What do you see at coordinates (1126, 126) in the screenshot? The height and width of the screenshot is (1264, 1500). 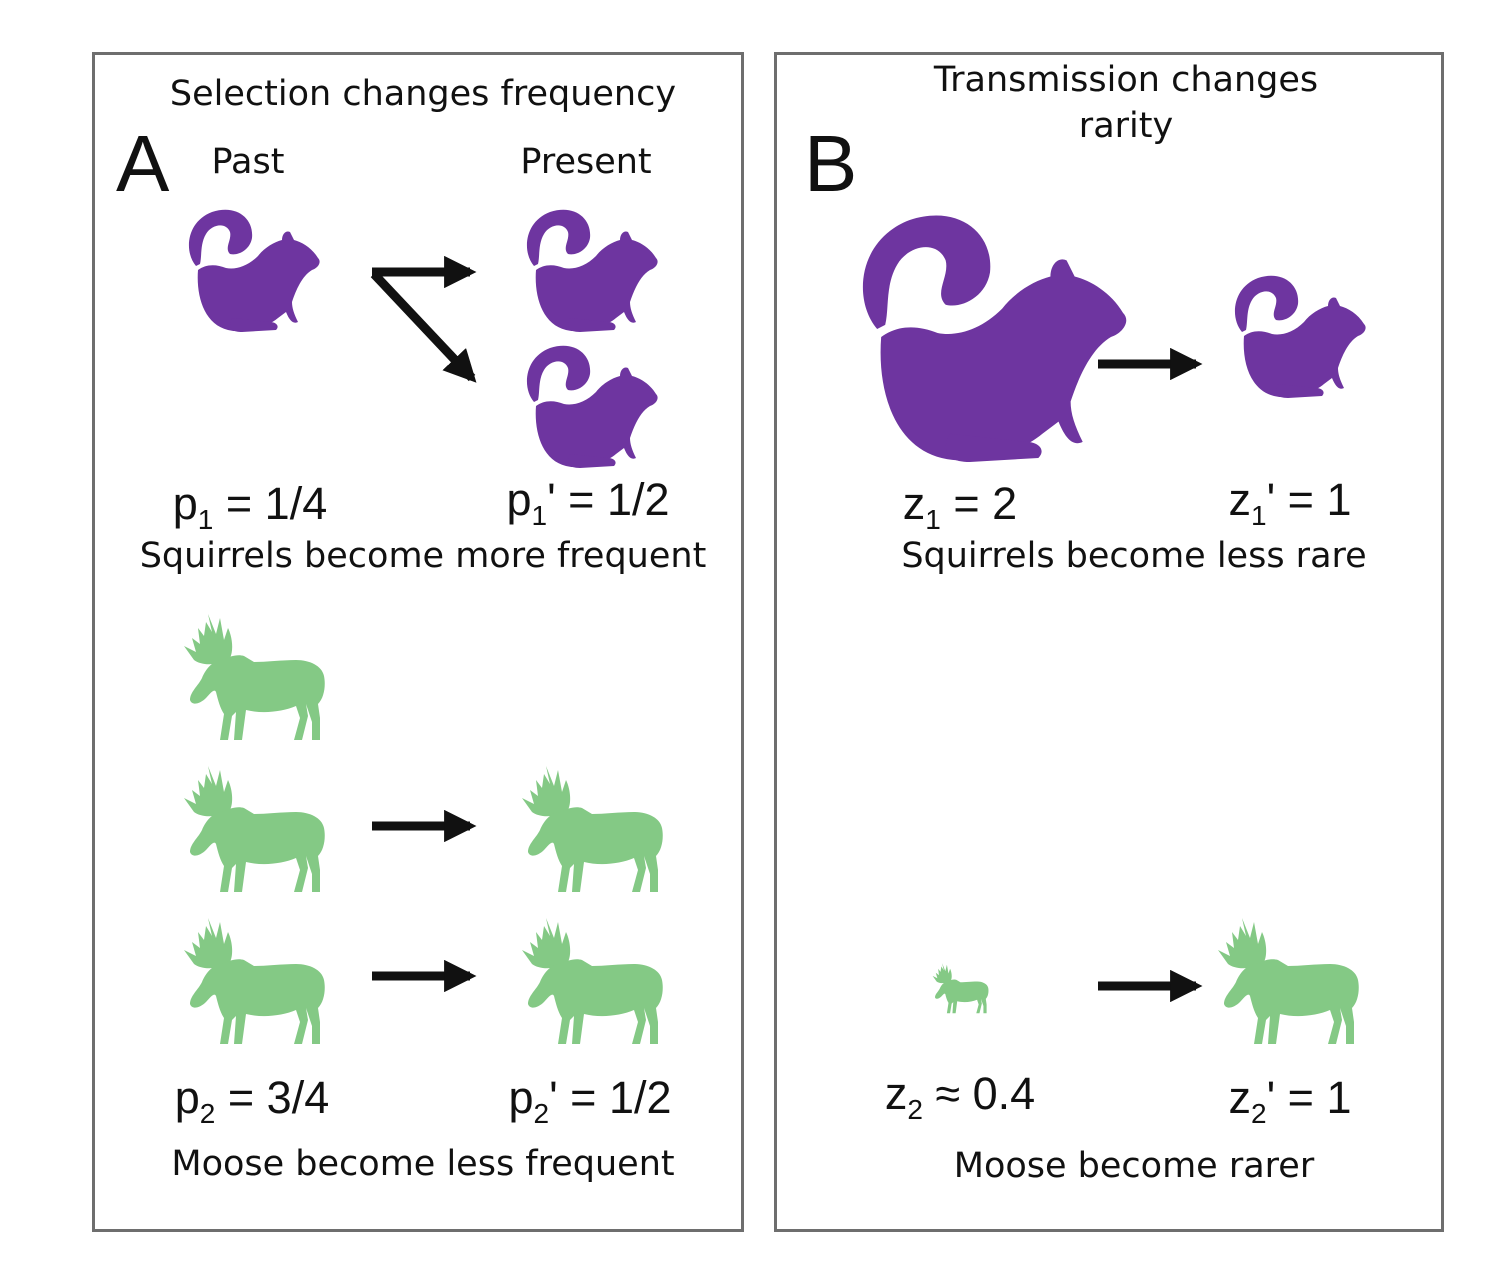 I see `panel-b-title-line2: rarity` at bounding box center [1126, 126].